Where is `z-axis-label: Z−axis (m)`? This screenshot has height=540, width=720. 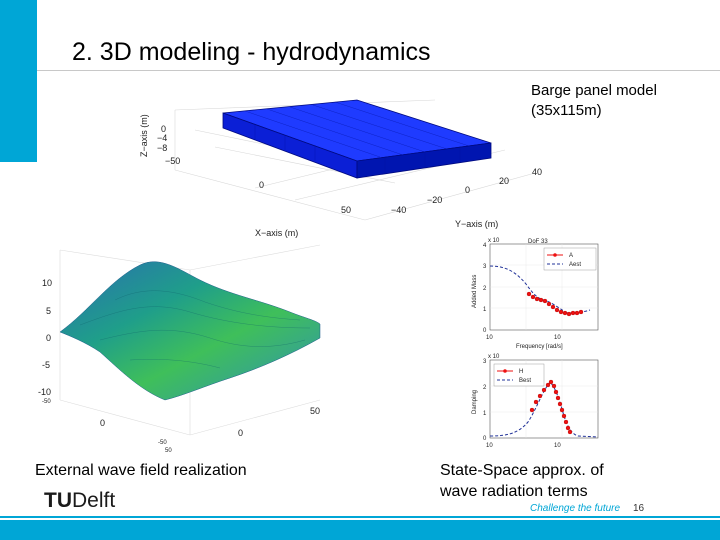
z-axis-label: Z−axis (m) is located at coordinates (144, 135).